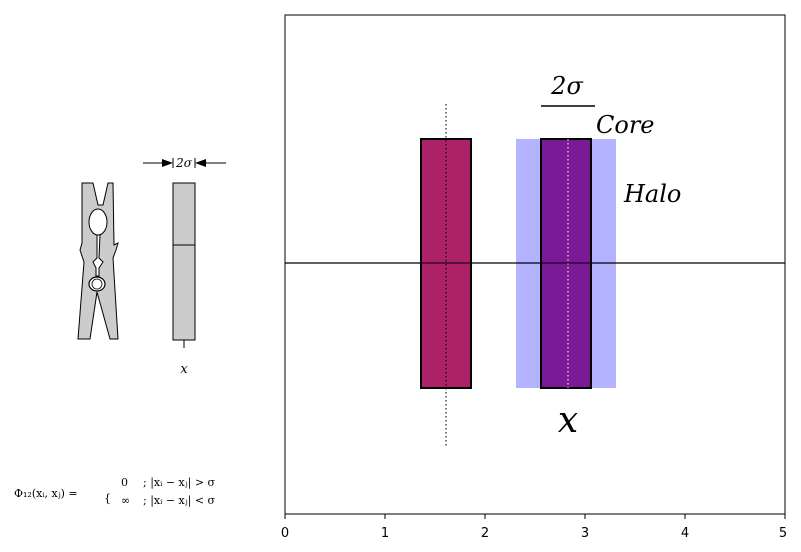  I want to click on rod-x-label: x, so click(184, 369).